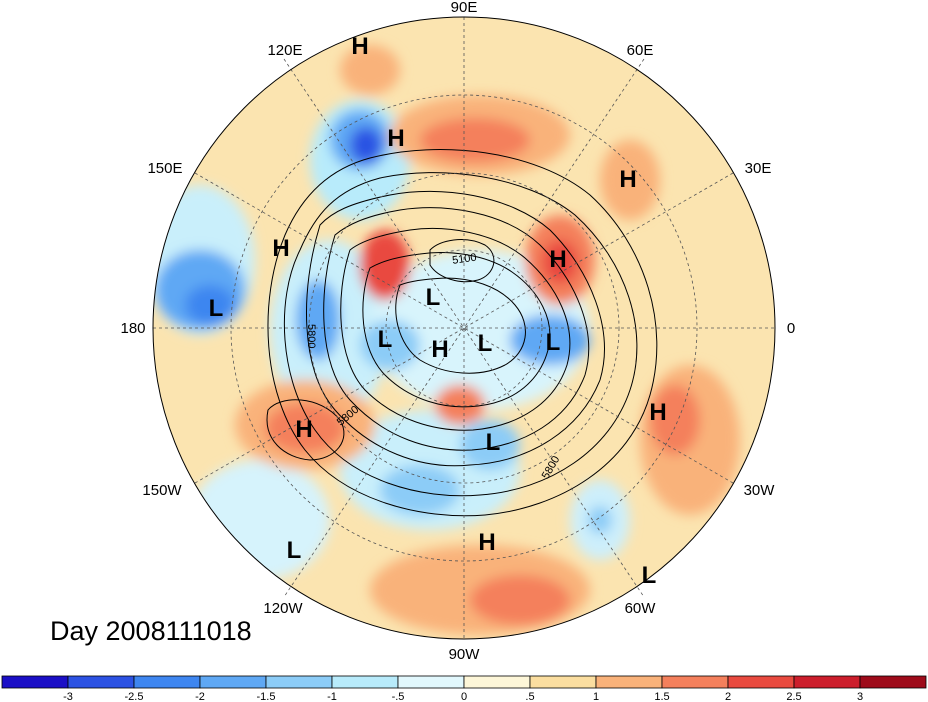 This screenshot has height=702, width=928. What do you see at coordinates (395, 138) in the screenshot?
I see `pressure-center-h-east-asia: H` at bounding box center [395, 138].